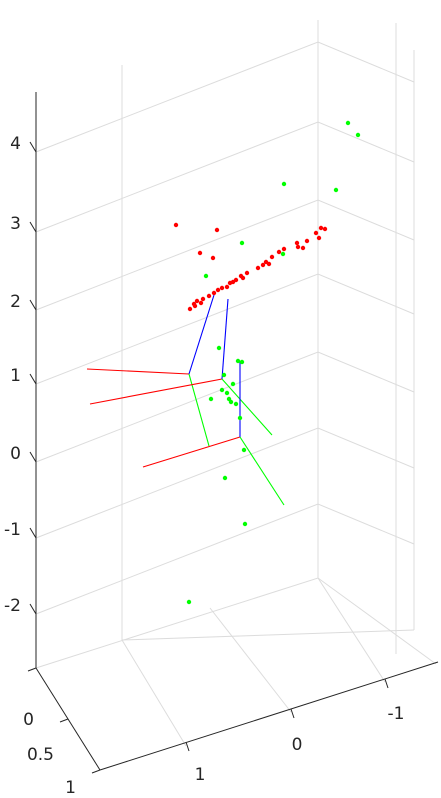  I want to click on camera-layer, so click(185, 400).